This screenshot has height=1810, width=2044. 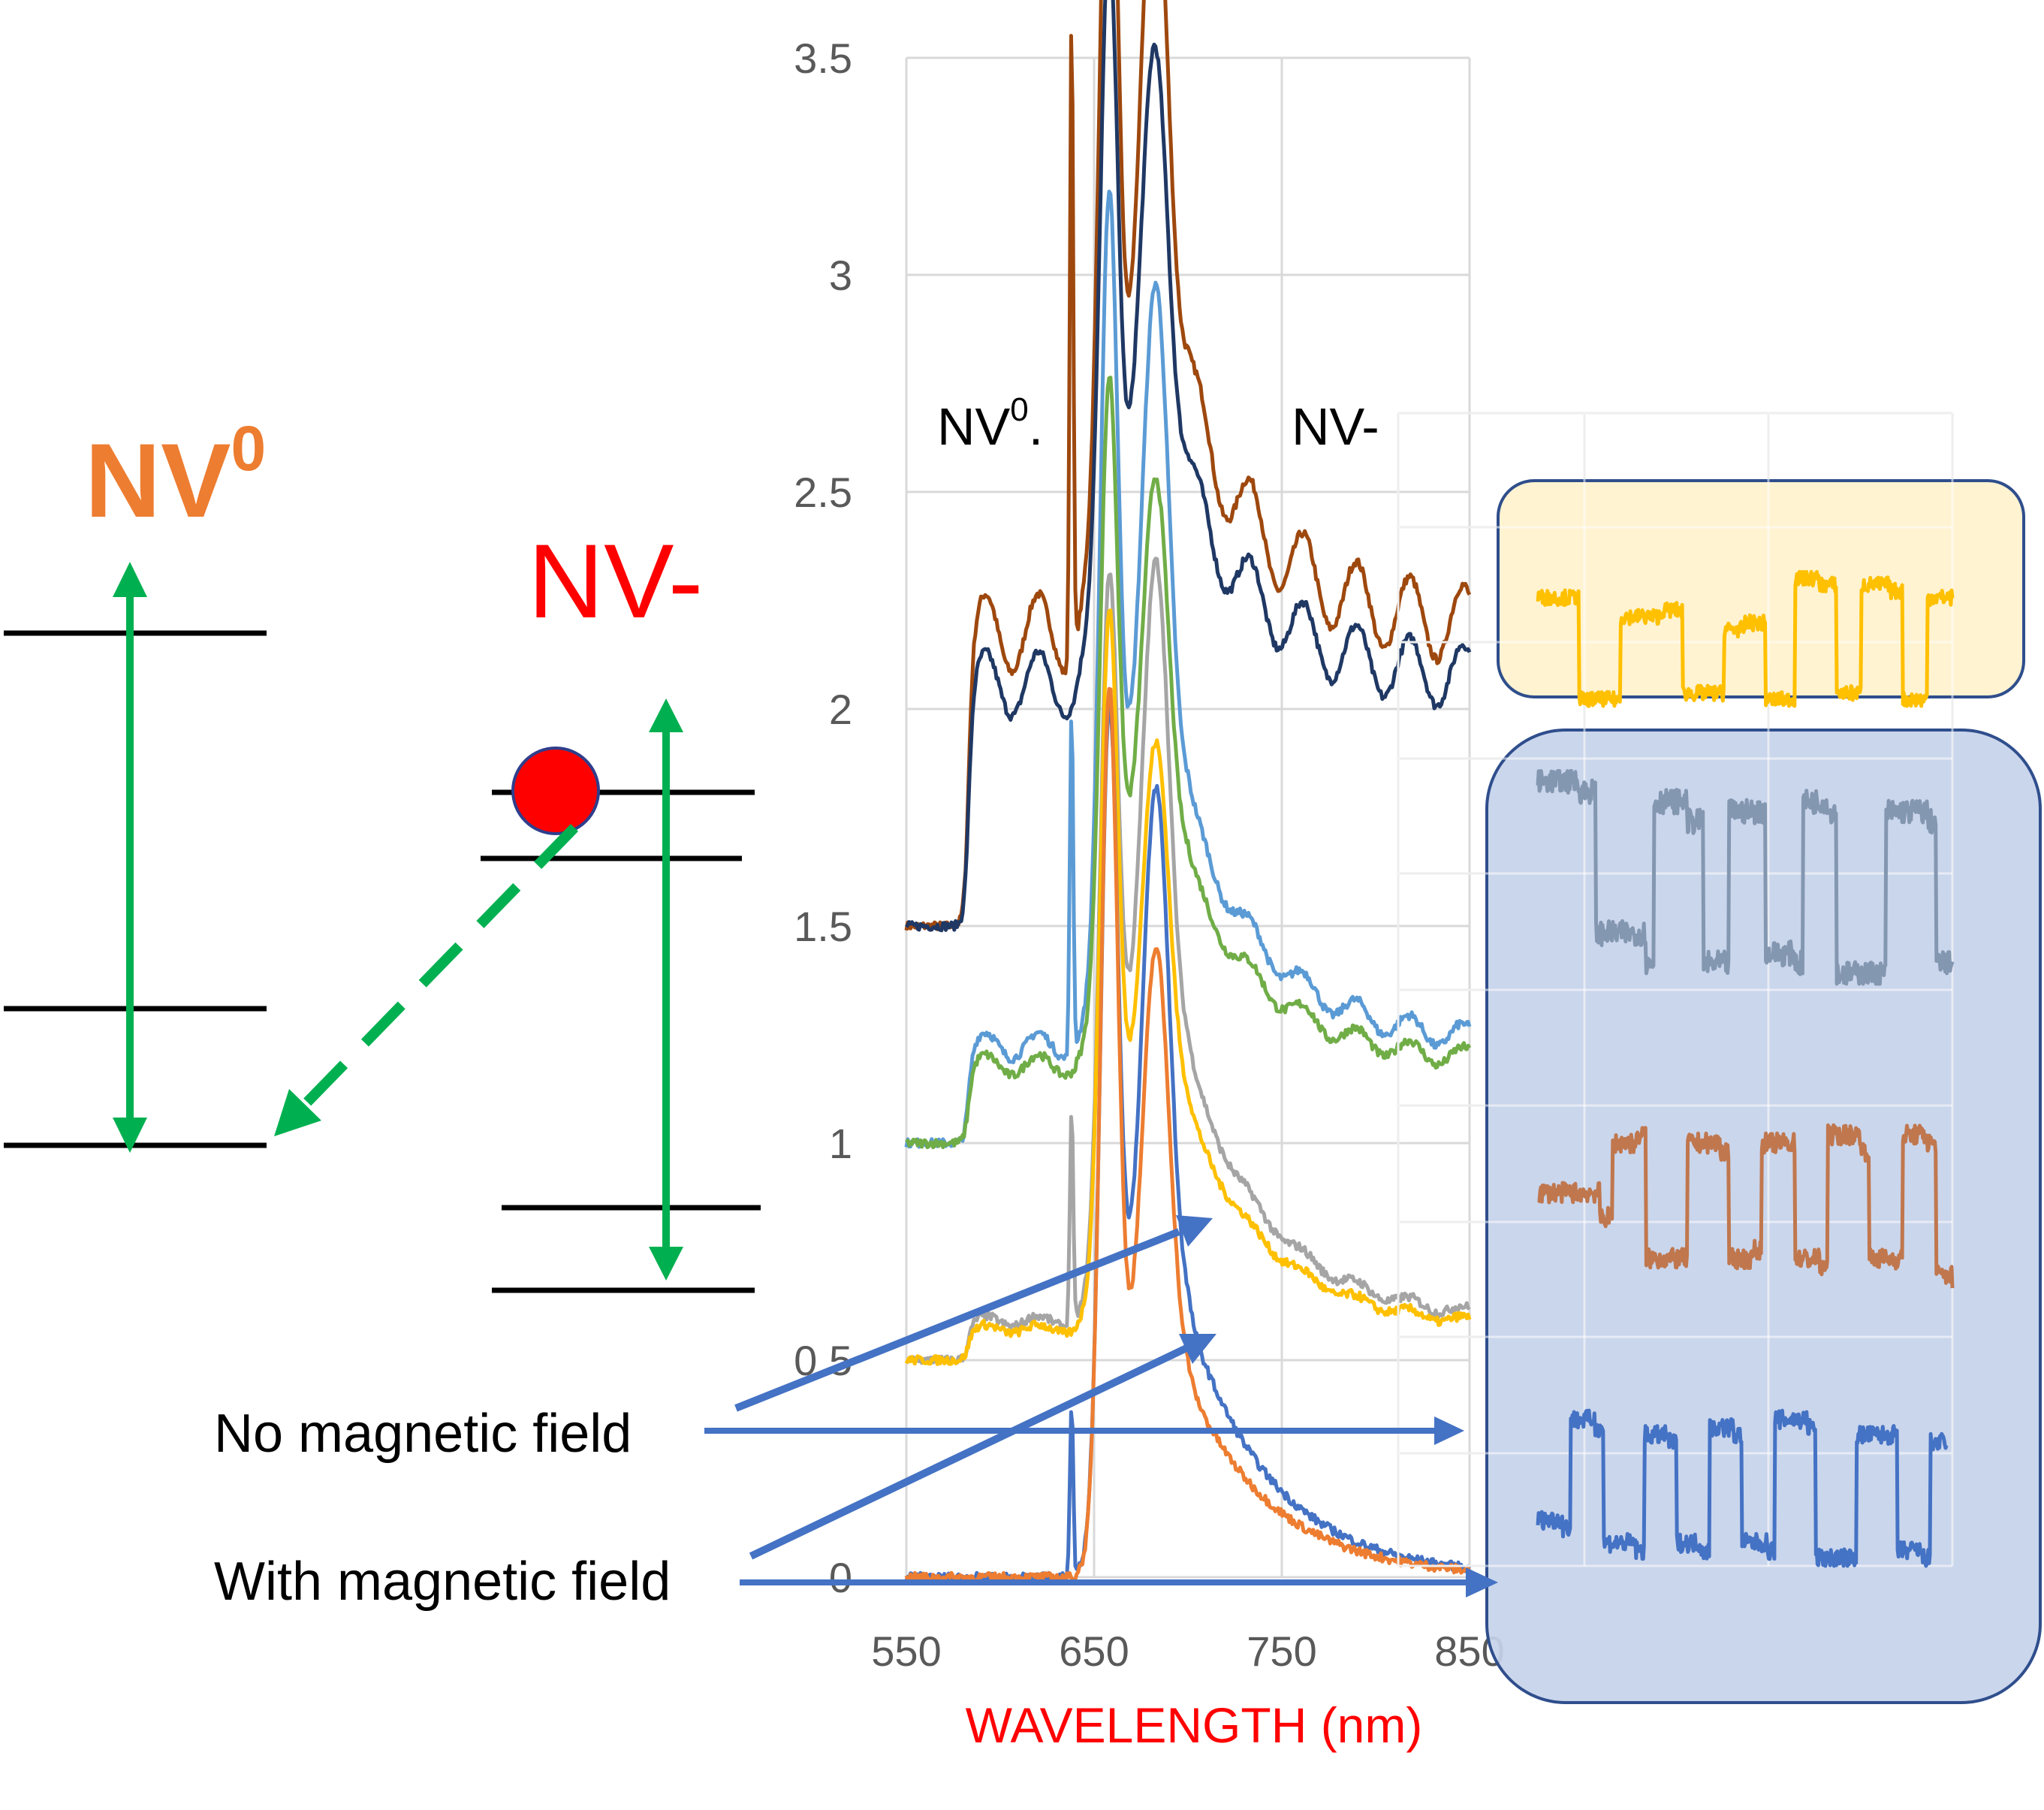 What do you see at coordinates (906, 1651) in the screenshot?
I see `x-tick-label: 550` at bounding box center [906, 1651].